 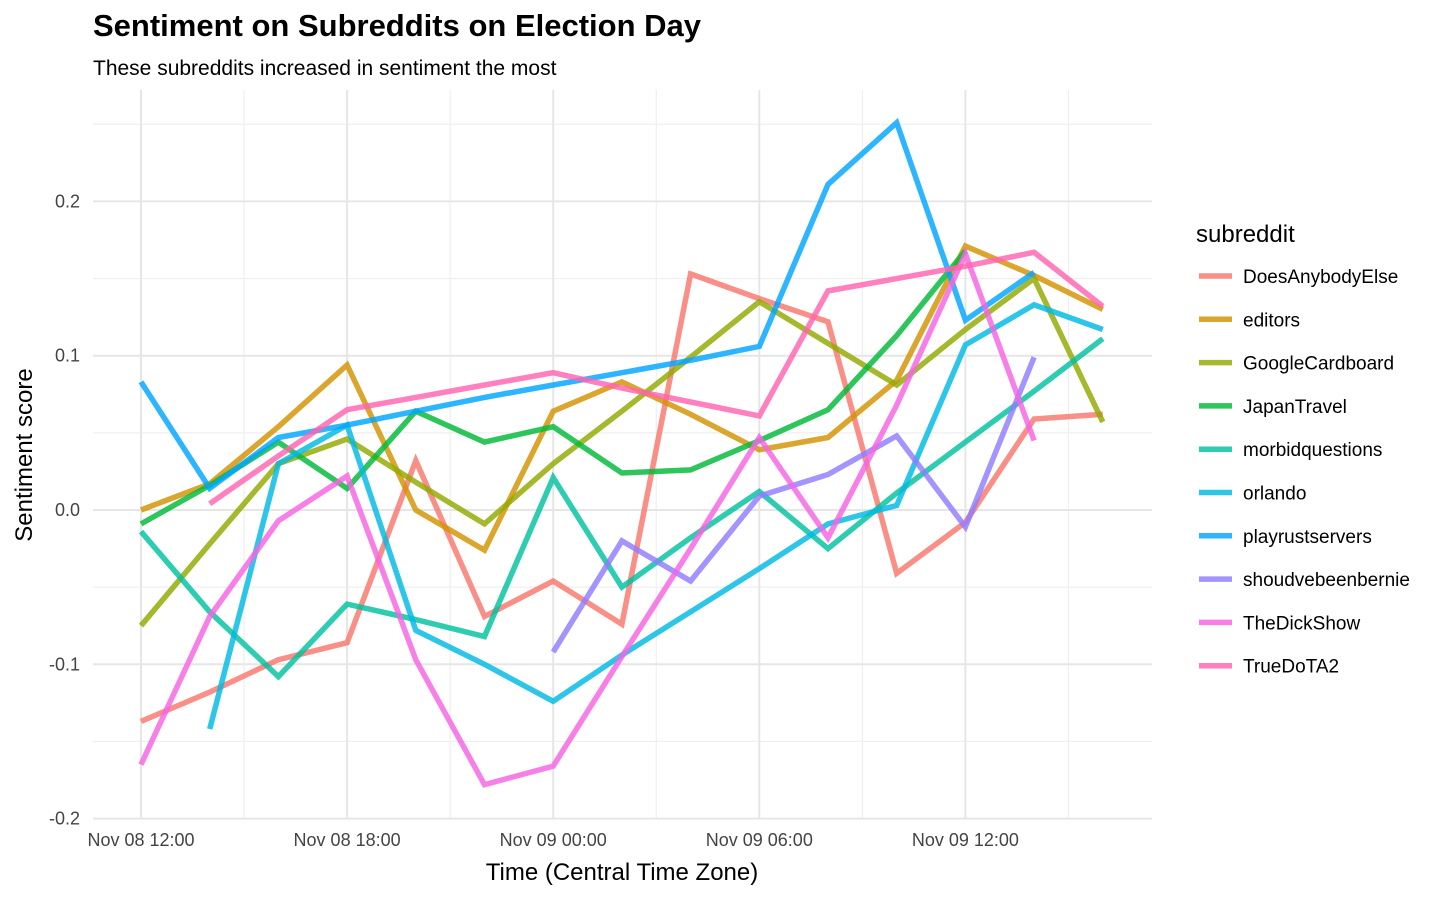 What do you see at coordinates (1295, 407) in the screenshot?
I see `legend-label: JapanTravel` at bounding box center [1295, 407].